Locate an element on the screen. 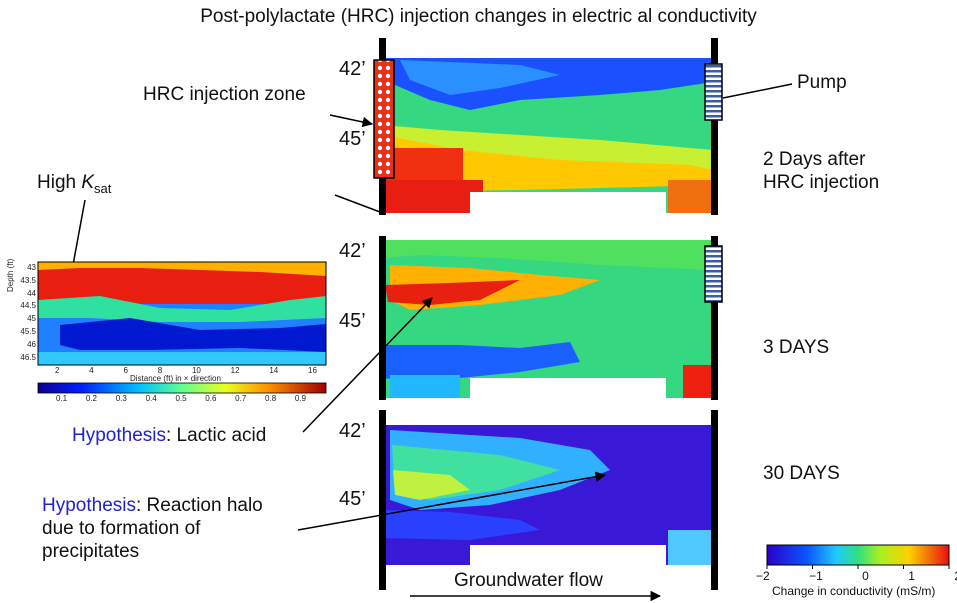 The height and width of the screenshot is (603, 957). panel1-depth-mid: 45’ is located at coordinates (352, 139).